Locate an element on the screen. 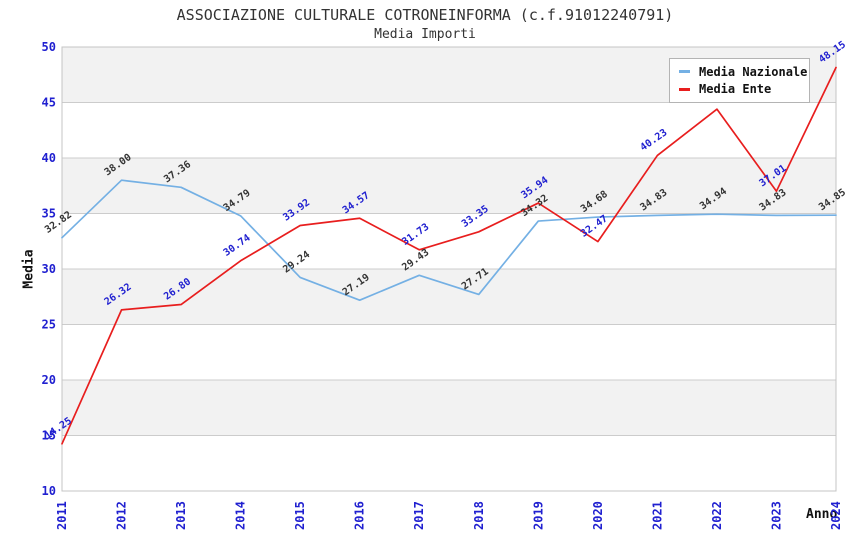 The width and height of the screenshot is (850, 550). svg-text: 30 is located at coordinates (49, 269).